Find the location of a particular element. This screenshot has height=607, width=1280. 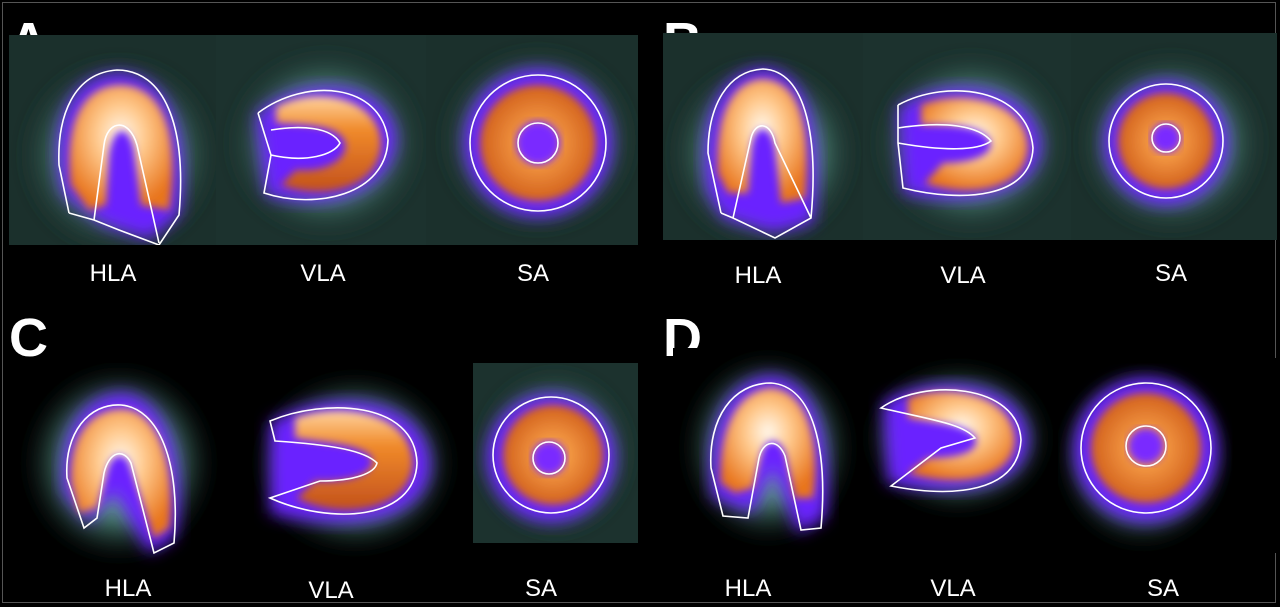

panel-letter-c: C is located at coordinates (28, 338).